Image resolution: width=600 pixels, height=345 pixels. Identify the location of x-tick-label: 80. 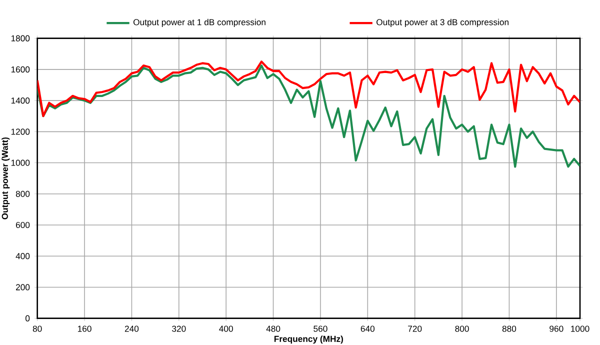
(37, 329).